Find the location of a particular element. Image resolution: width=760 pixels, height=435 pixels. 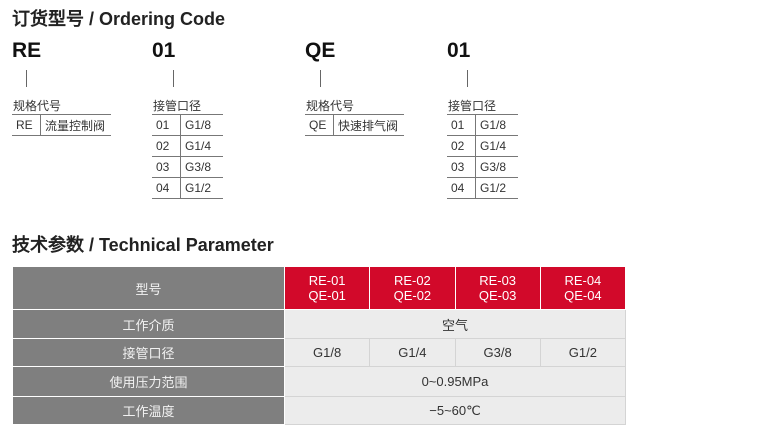

desc-cell: 流量控制阀 is located at coordinates (75, 125).